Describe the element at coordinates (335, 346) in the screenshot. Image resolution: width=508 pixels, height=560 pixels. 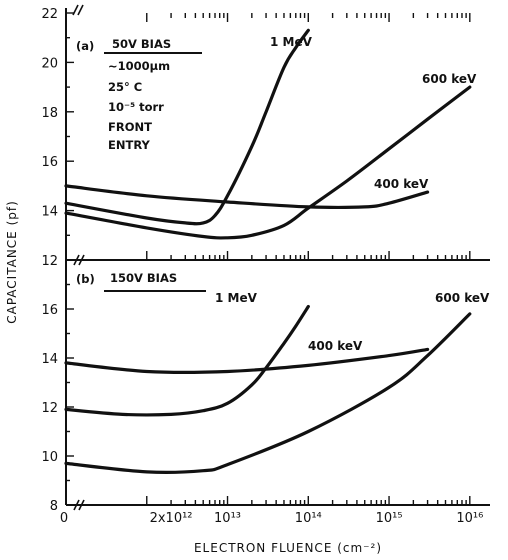
I see `label-b-400kev: 400 keV` at that location.